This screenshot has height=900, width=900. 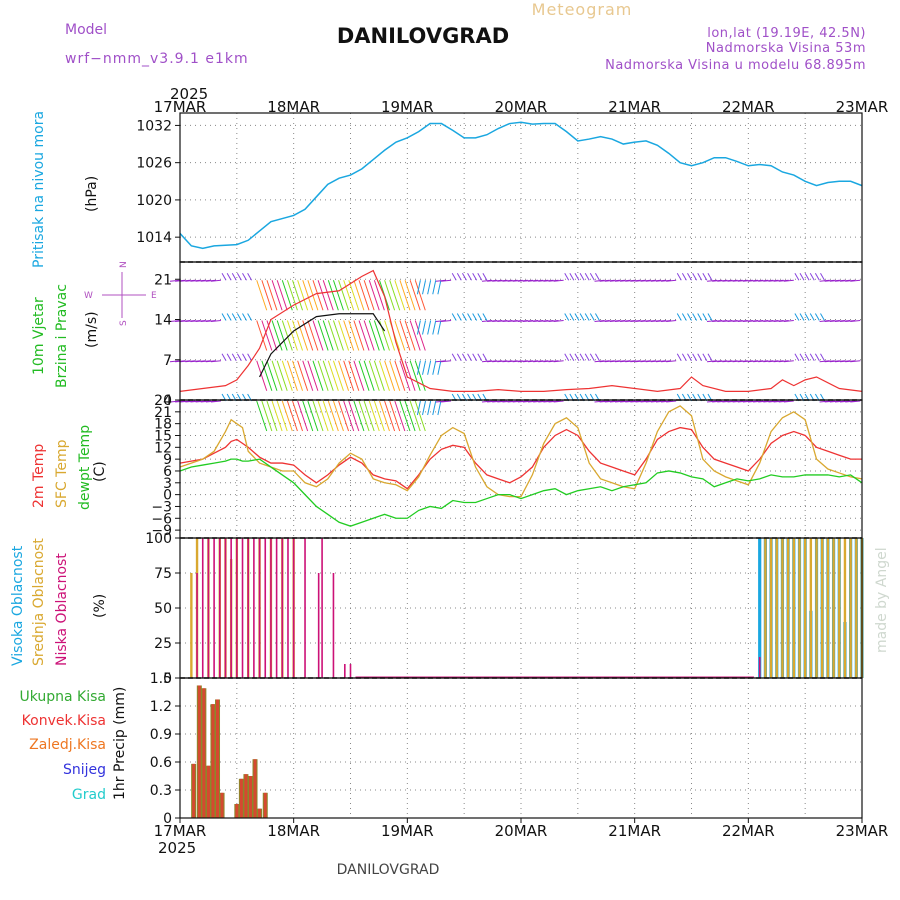 What do you see at coordinates (85, 467) in the screenshot?
I see `dewpt-label: dewpt Temp` at bounding box center [85, 467].